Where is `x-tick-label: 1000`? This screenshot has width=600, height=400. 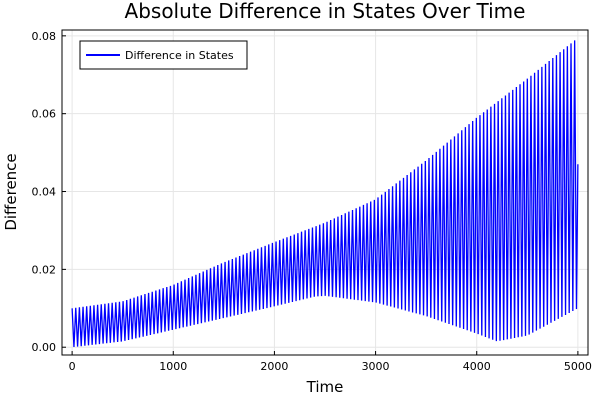
x-tick-label: 1000 is located at coordinates (173, 366).